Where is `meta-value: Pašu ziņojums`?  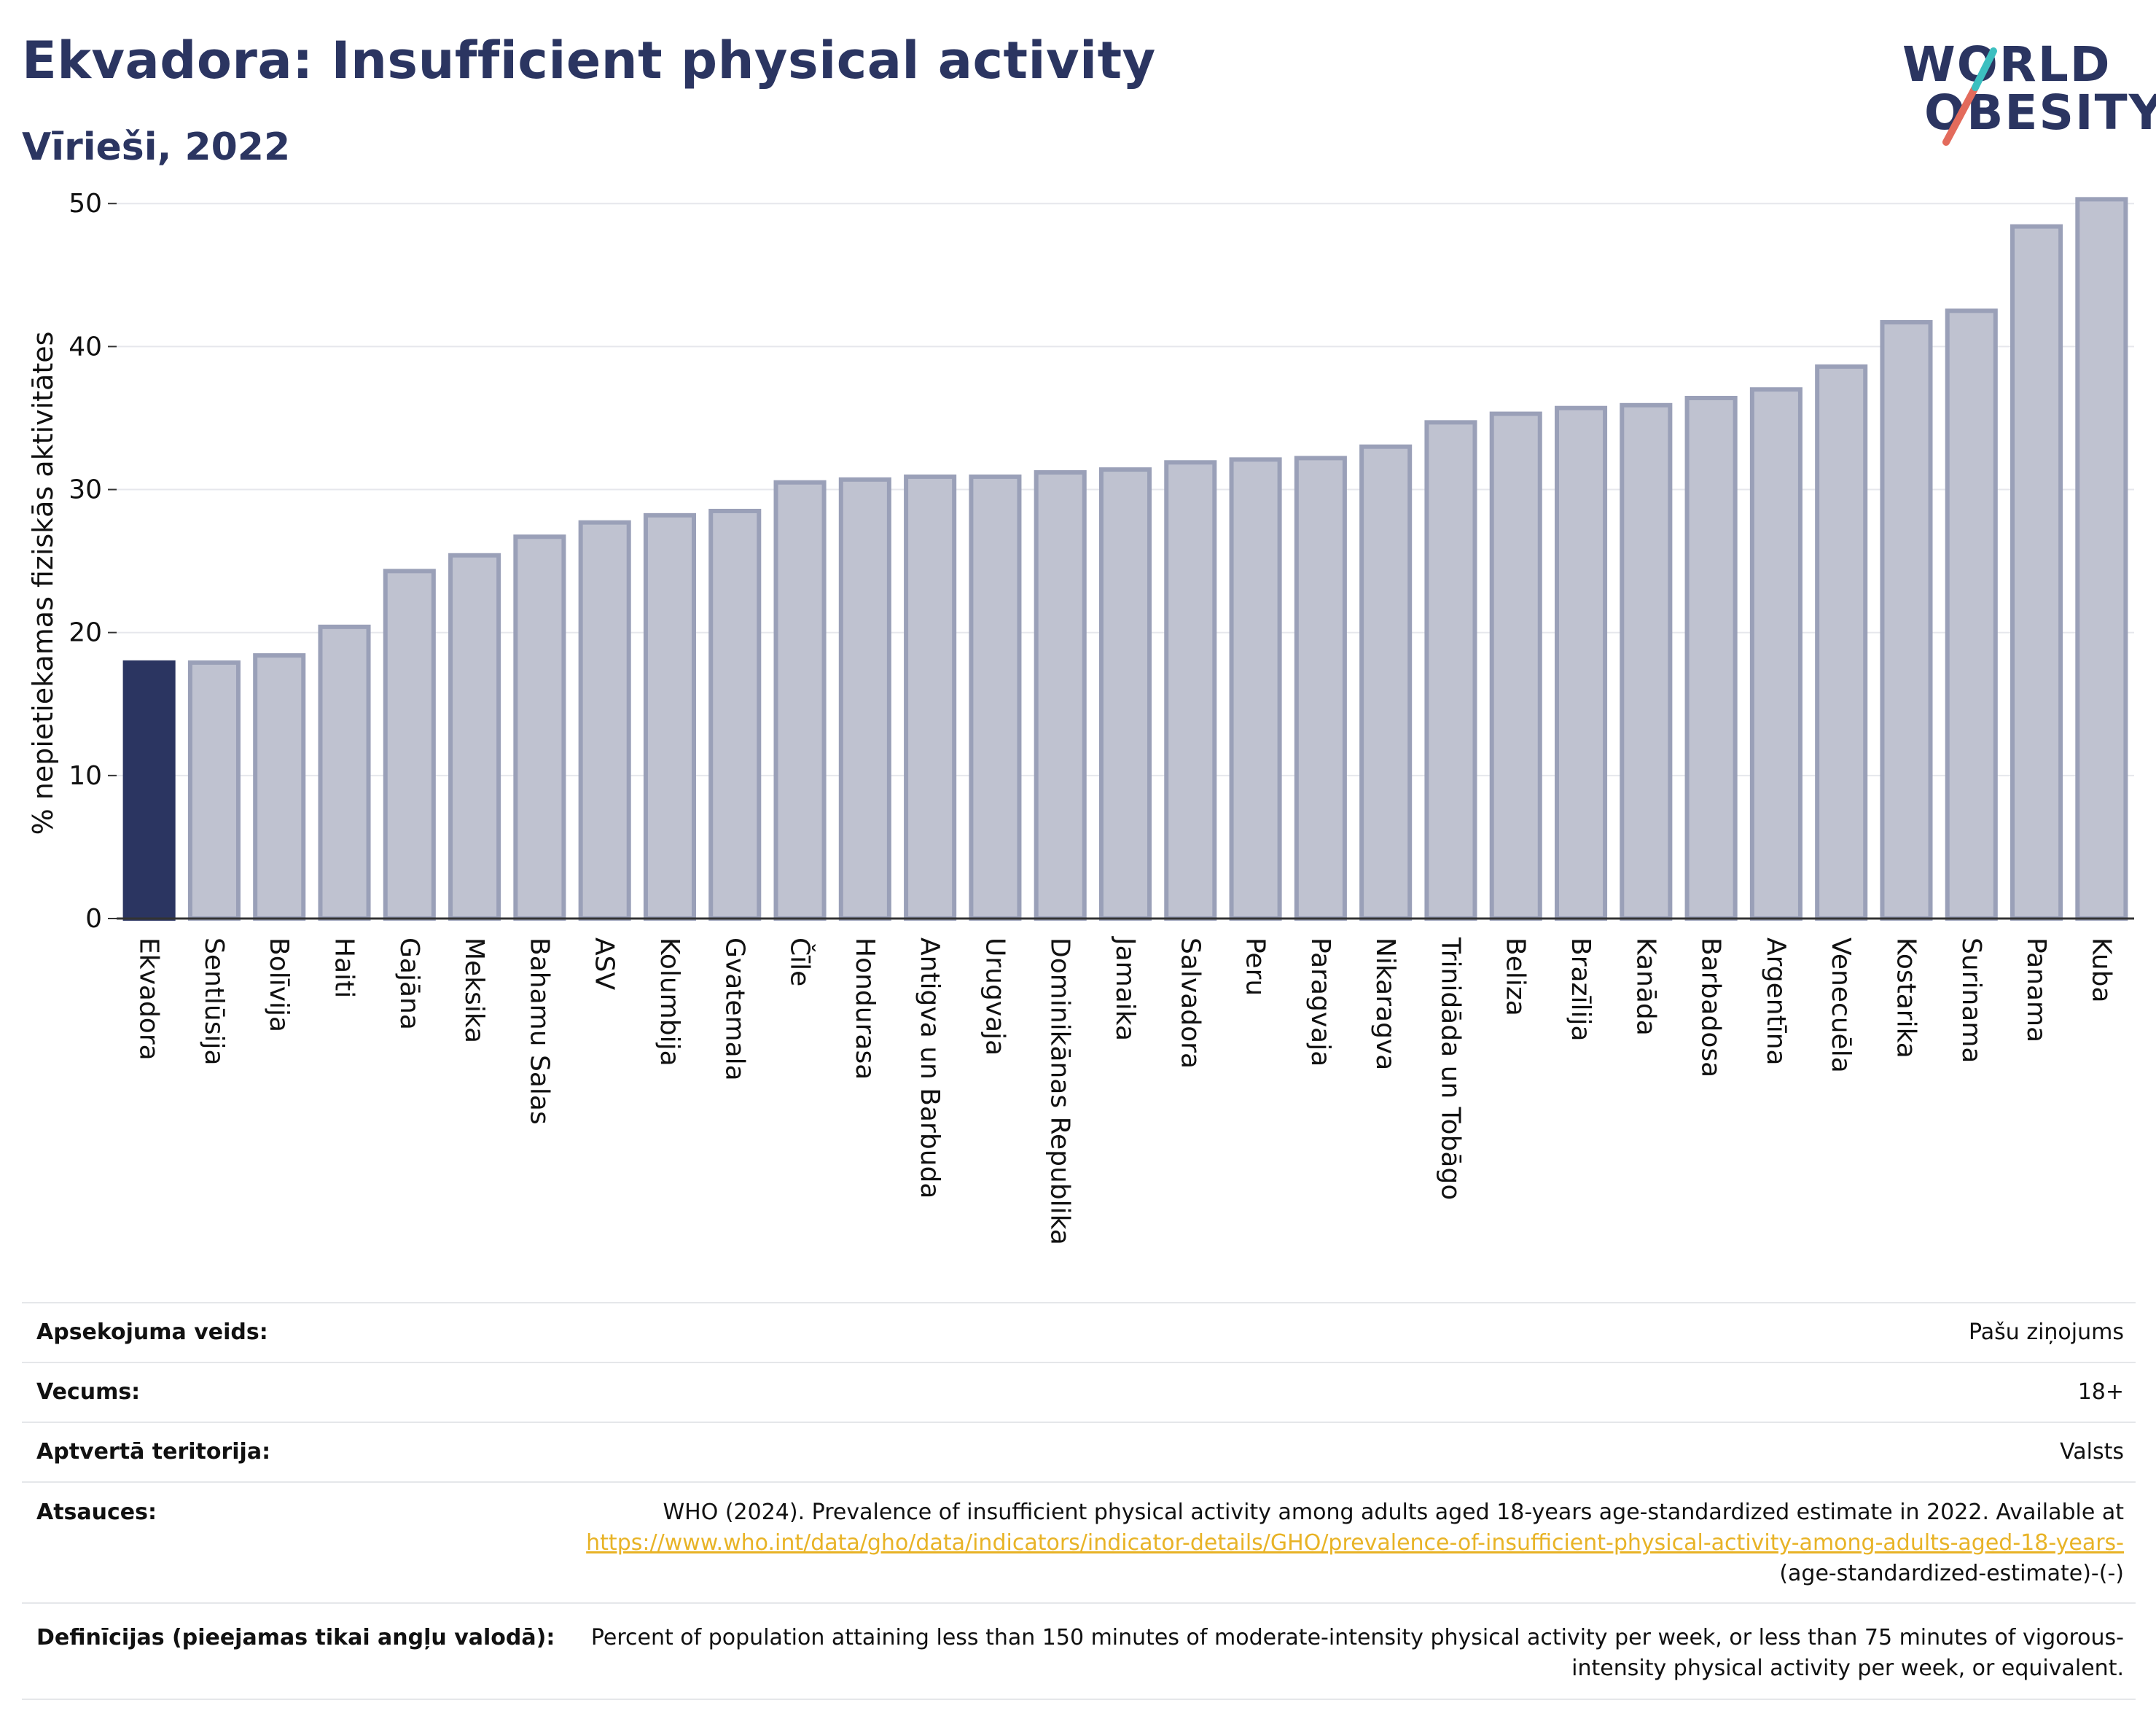
meta-value: Pašu ziņojums is located at coordinates (2047, 1332).